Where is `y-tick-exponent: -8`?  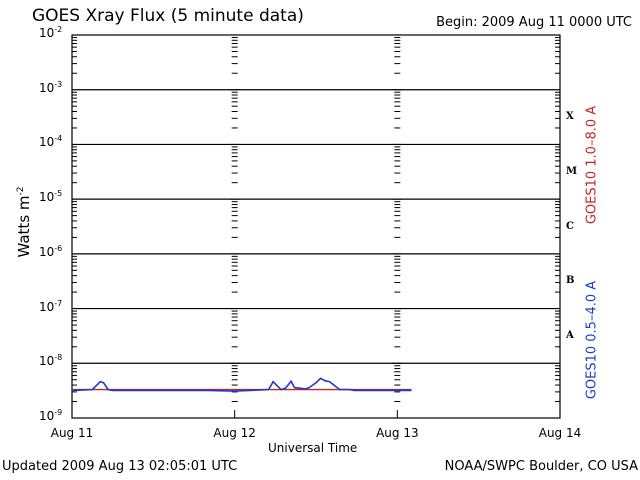 y-tick-exponent: -8 is located at coordinates (58, 358).